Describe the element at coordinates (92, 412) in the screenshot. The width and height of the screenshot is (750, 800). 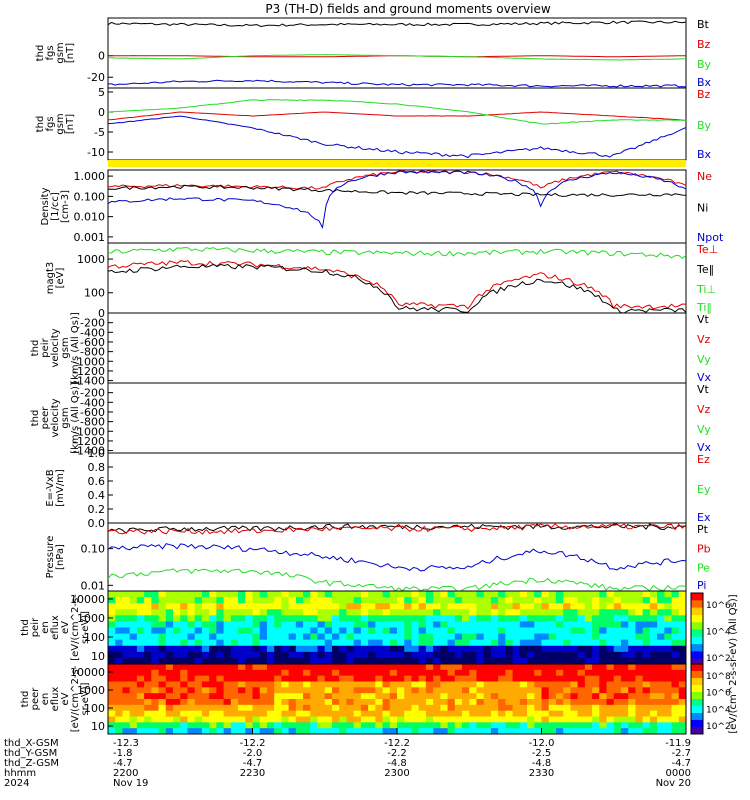
I see `y-tick-label: -600` at that location.